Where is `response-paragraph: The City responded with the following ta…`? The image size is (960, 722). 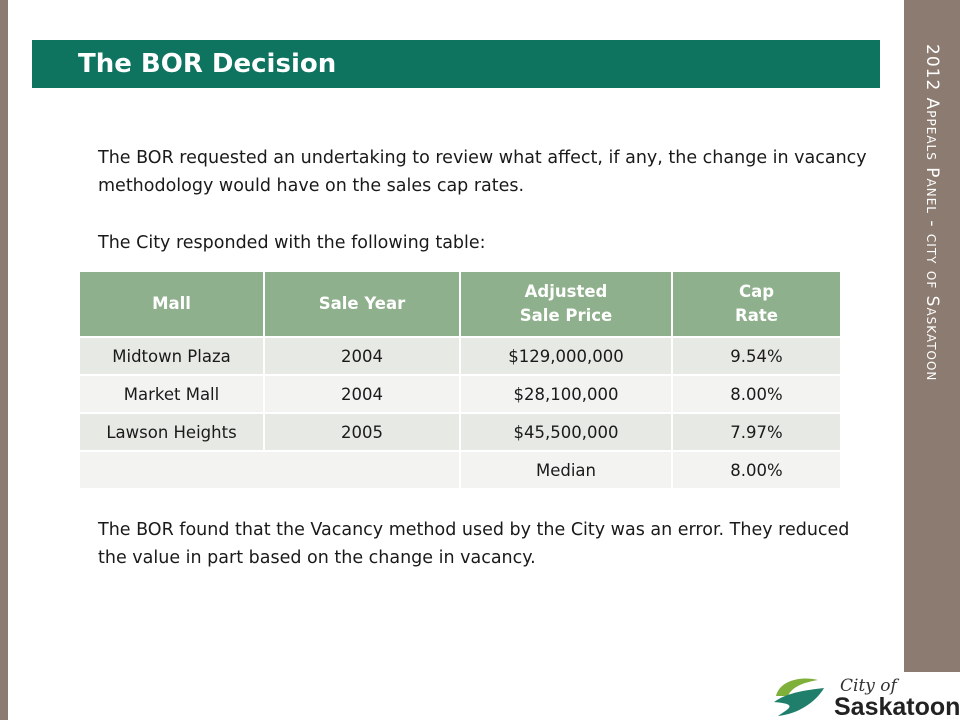 response-paragraph: The City responded with the following ta… is located at coordinates (292, 243).